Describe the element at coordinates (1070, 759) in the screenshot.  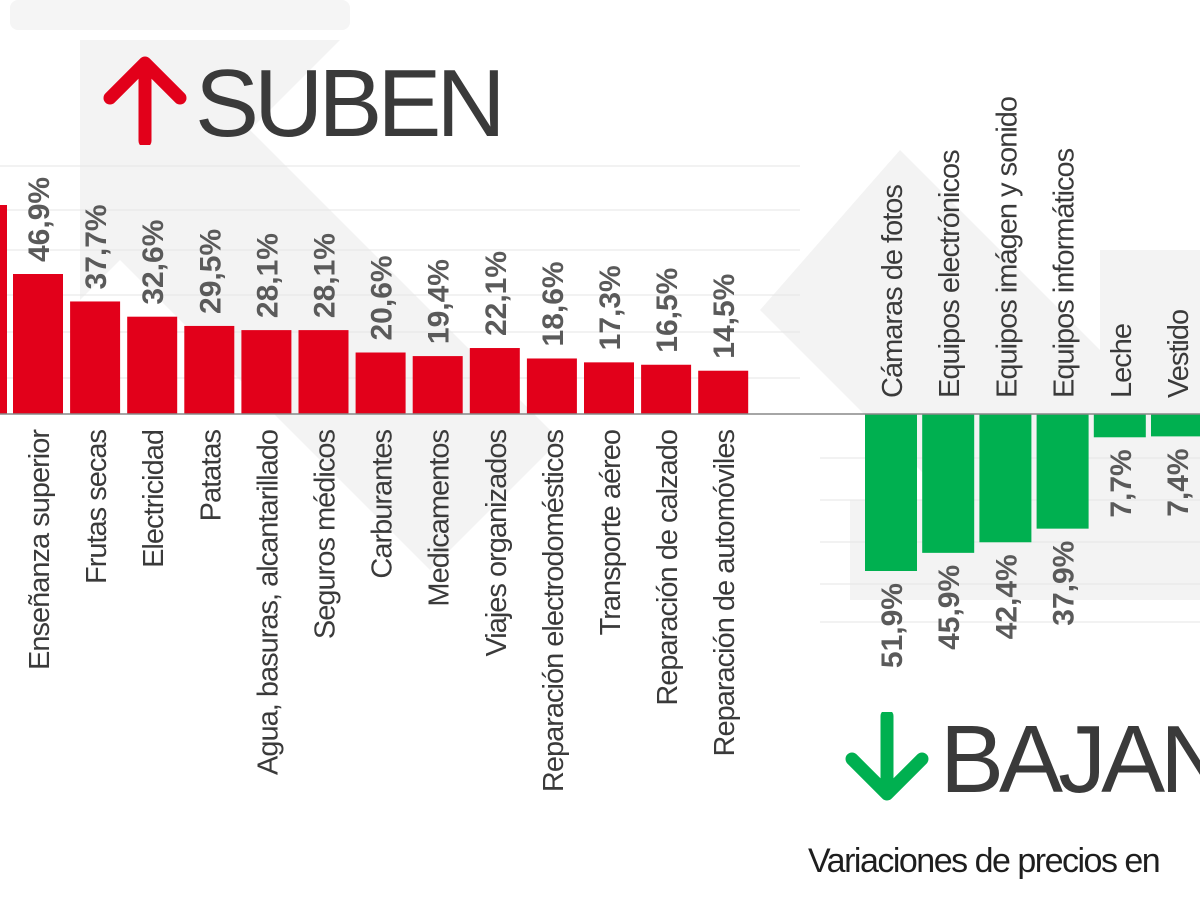
I see `heading-down: BAJAN` at that location.